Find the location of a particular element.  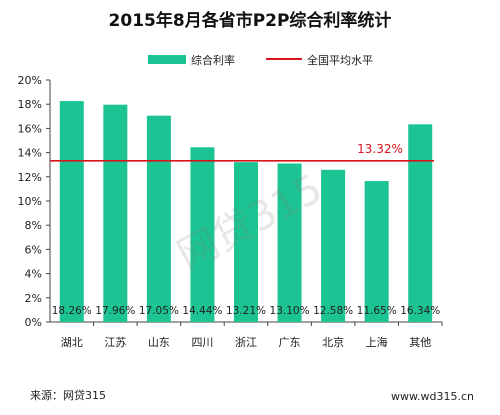

bar-data-label: 14.44% is located at coordinates (202, 311).